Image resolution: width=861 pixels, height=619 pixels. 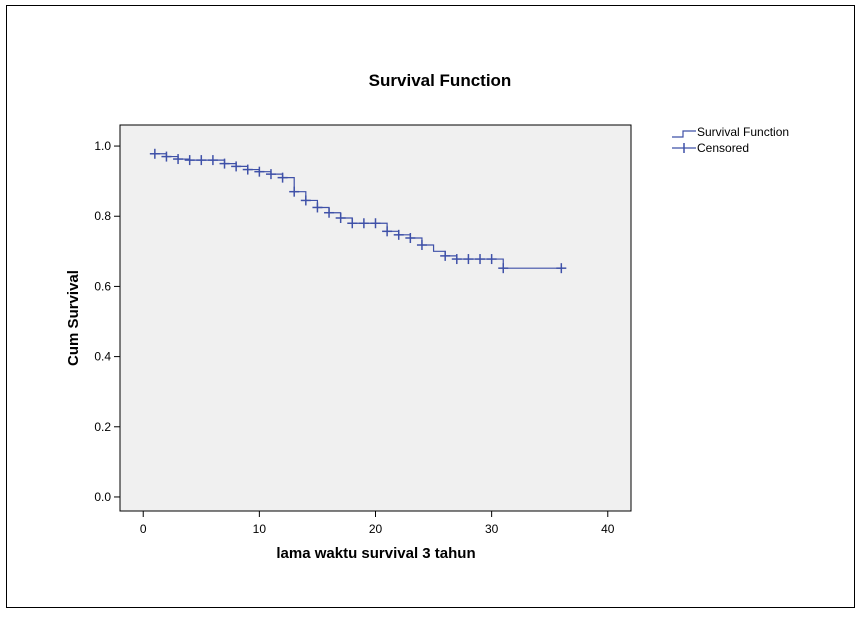 I want to click on legend-label-censored: Censored, so click(x=723, y=148).